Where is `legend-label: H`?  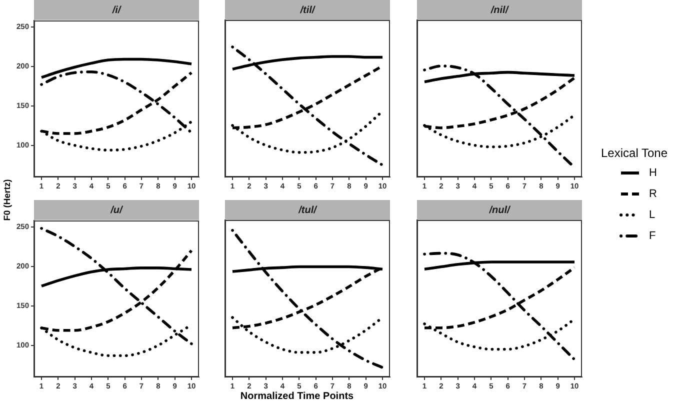
legend-label: H is located at coordinates (653, 172).